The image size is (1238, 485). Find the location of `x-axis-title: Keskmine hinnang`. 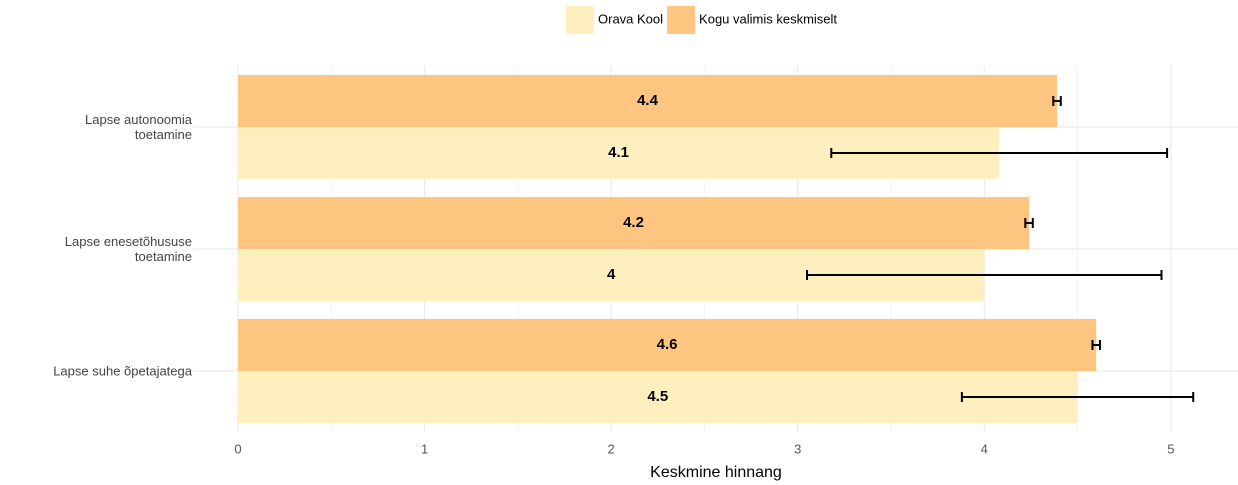

x-axis-title: Keskmine hinnang is located at coordinates (716, 472).